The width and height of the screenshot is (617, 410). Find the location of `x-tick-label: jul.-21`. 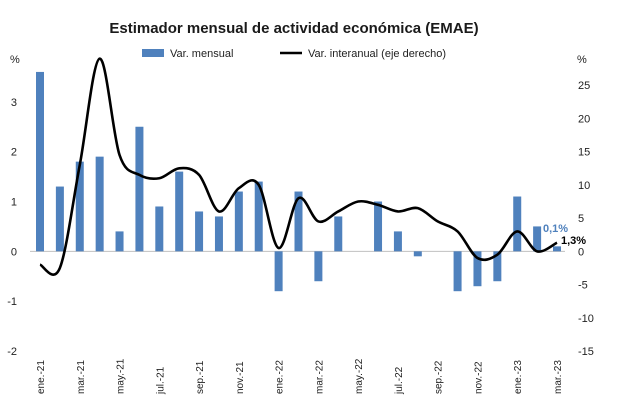

x-tick-label: jul.-21 is located at coordinates (160, 380).